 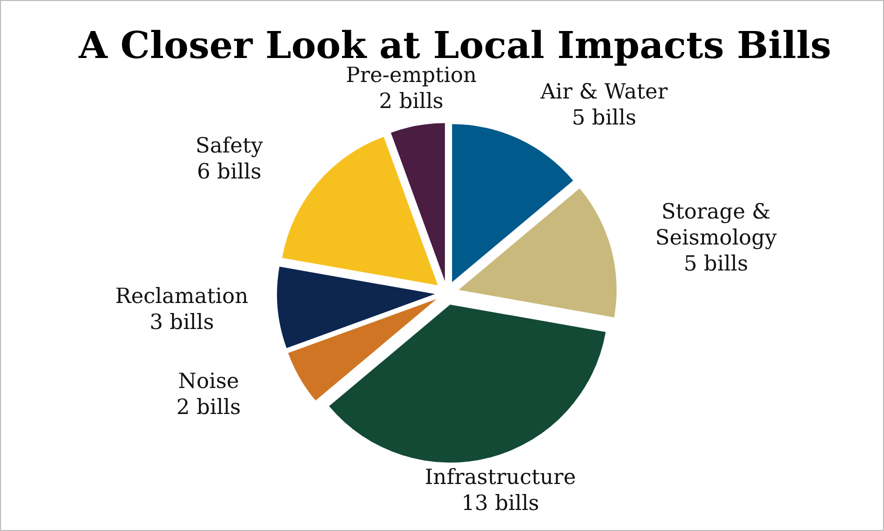 I want to click on slice-label: Noise, so click(x=209, y=381).